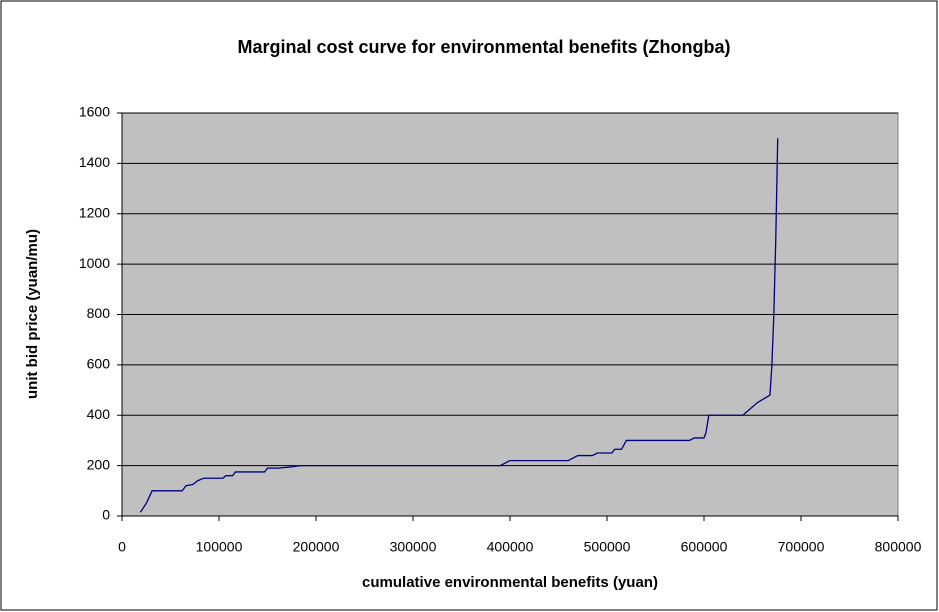 This screenshot has width=939, height=612. I want to click on x-tick-label: 400000, so click(510, 547).